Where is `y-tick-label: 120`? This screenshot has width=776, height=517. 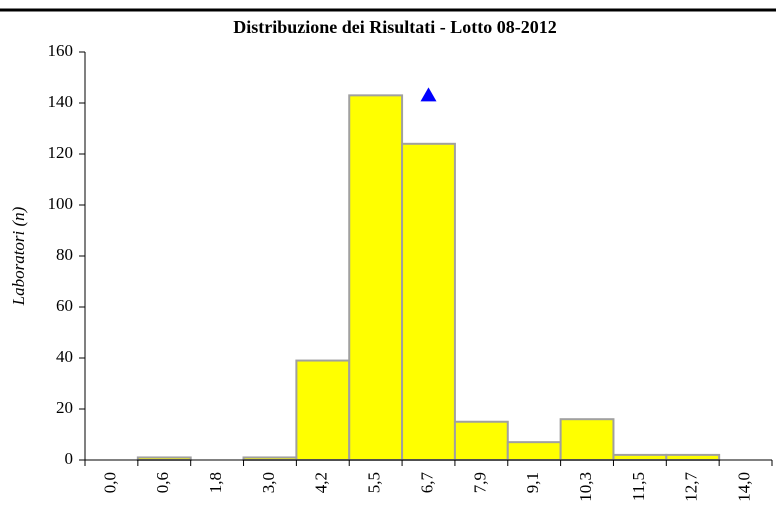
y-tick-label: 120 is located at coordinates (61, 152).